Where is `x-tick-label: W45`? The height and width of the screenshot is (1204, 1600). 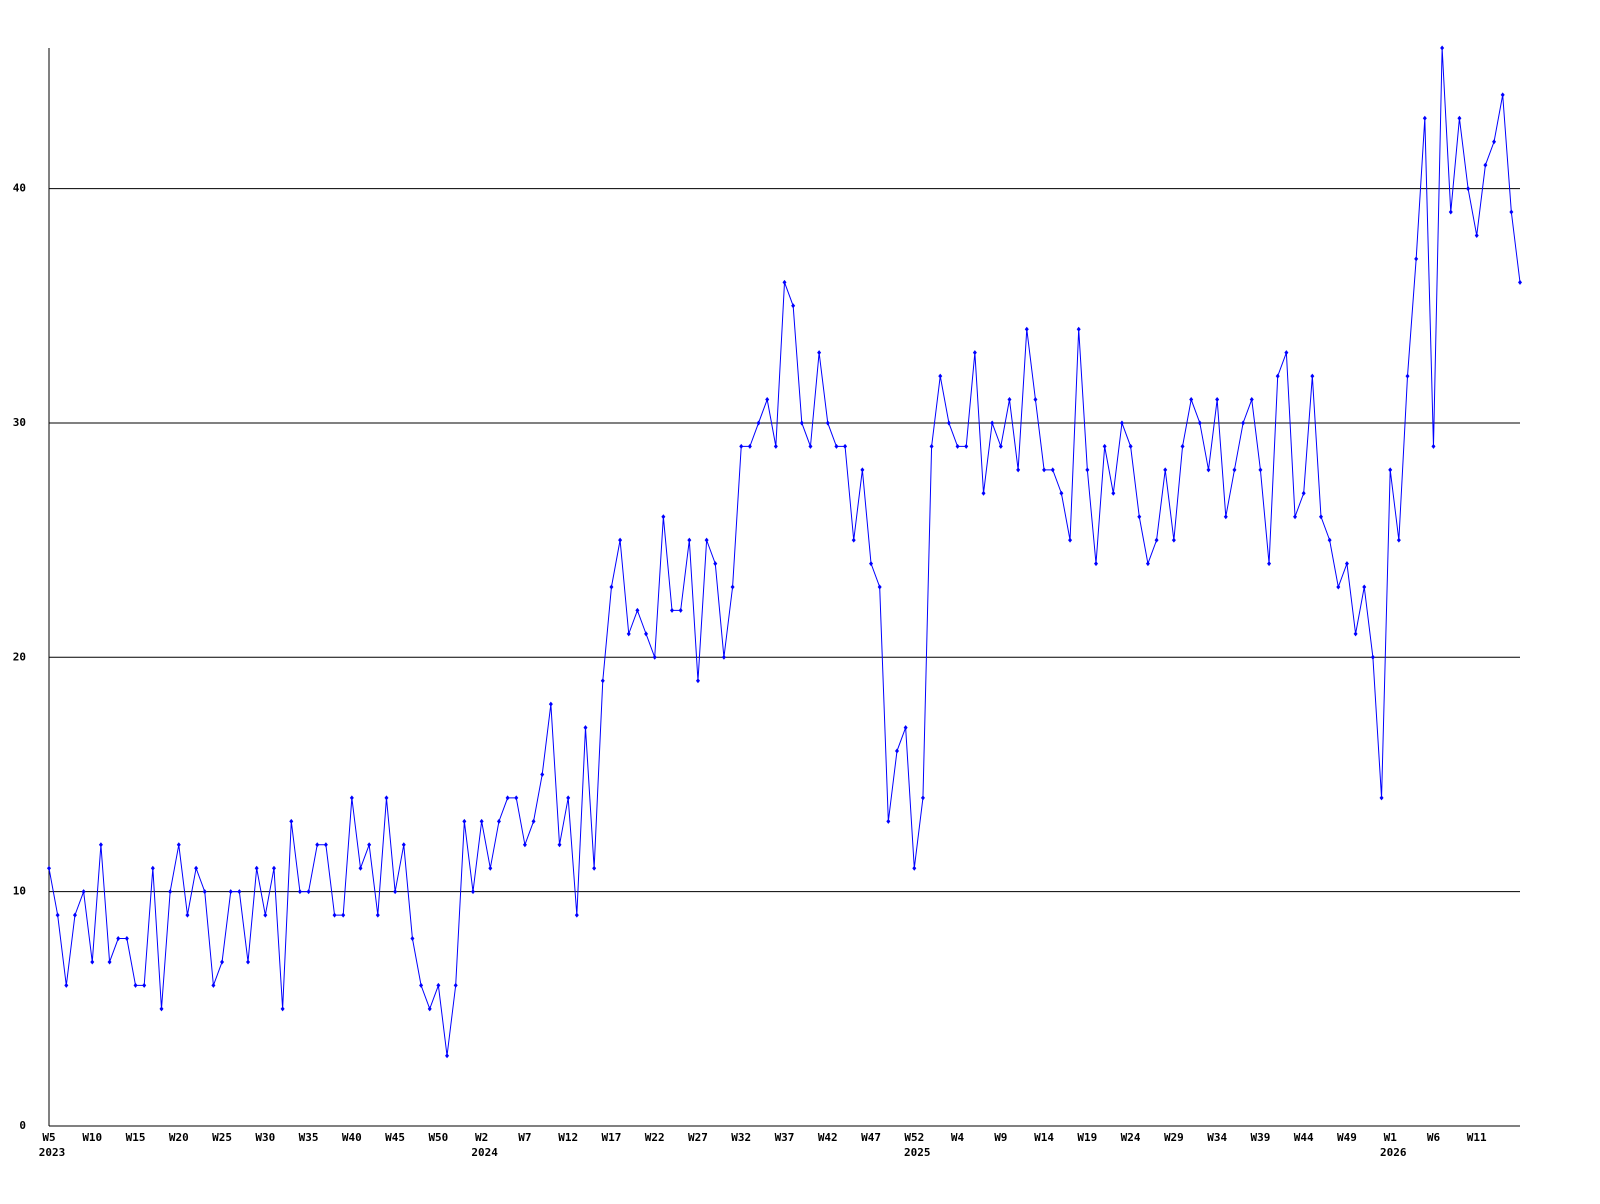
x-tick-label: W45 is located at coordinates (395, 1137).